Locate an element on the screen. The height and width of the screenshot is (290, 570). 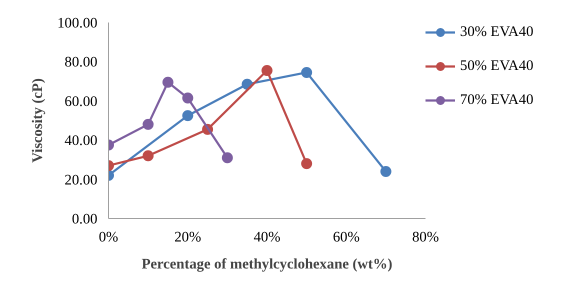
legend-label: 70% EVA40 is located at coordinates (497, 100).